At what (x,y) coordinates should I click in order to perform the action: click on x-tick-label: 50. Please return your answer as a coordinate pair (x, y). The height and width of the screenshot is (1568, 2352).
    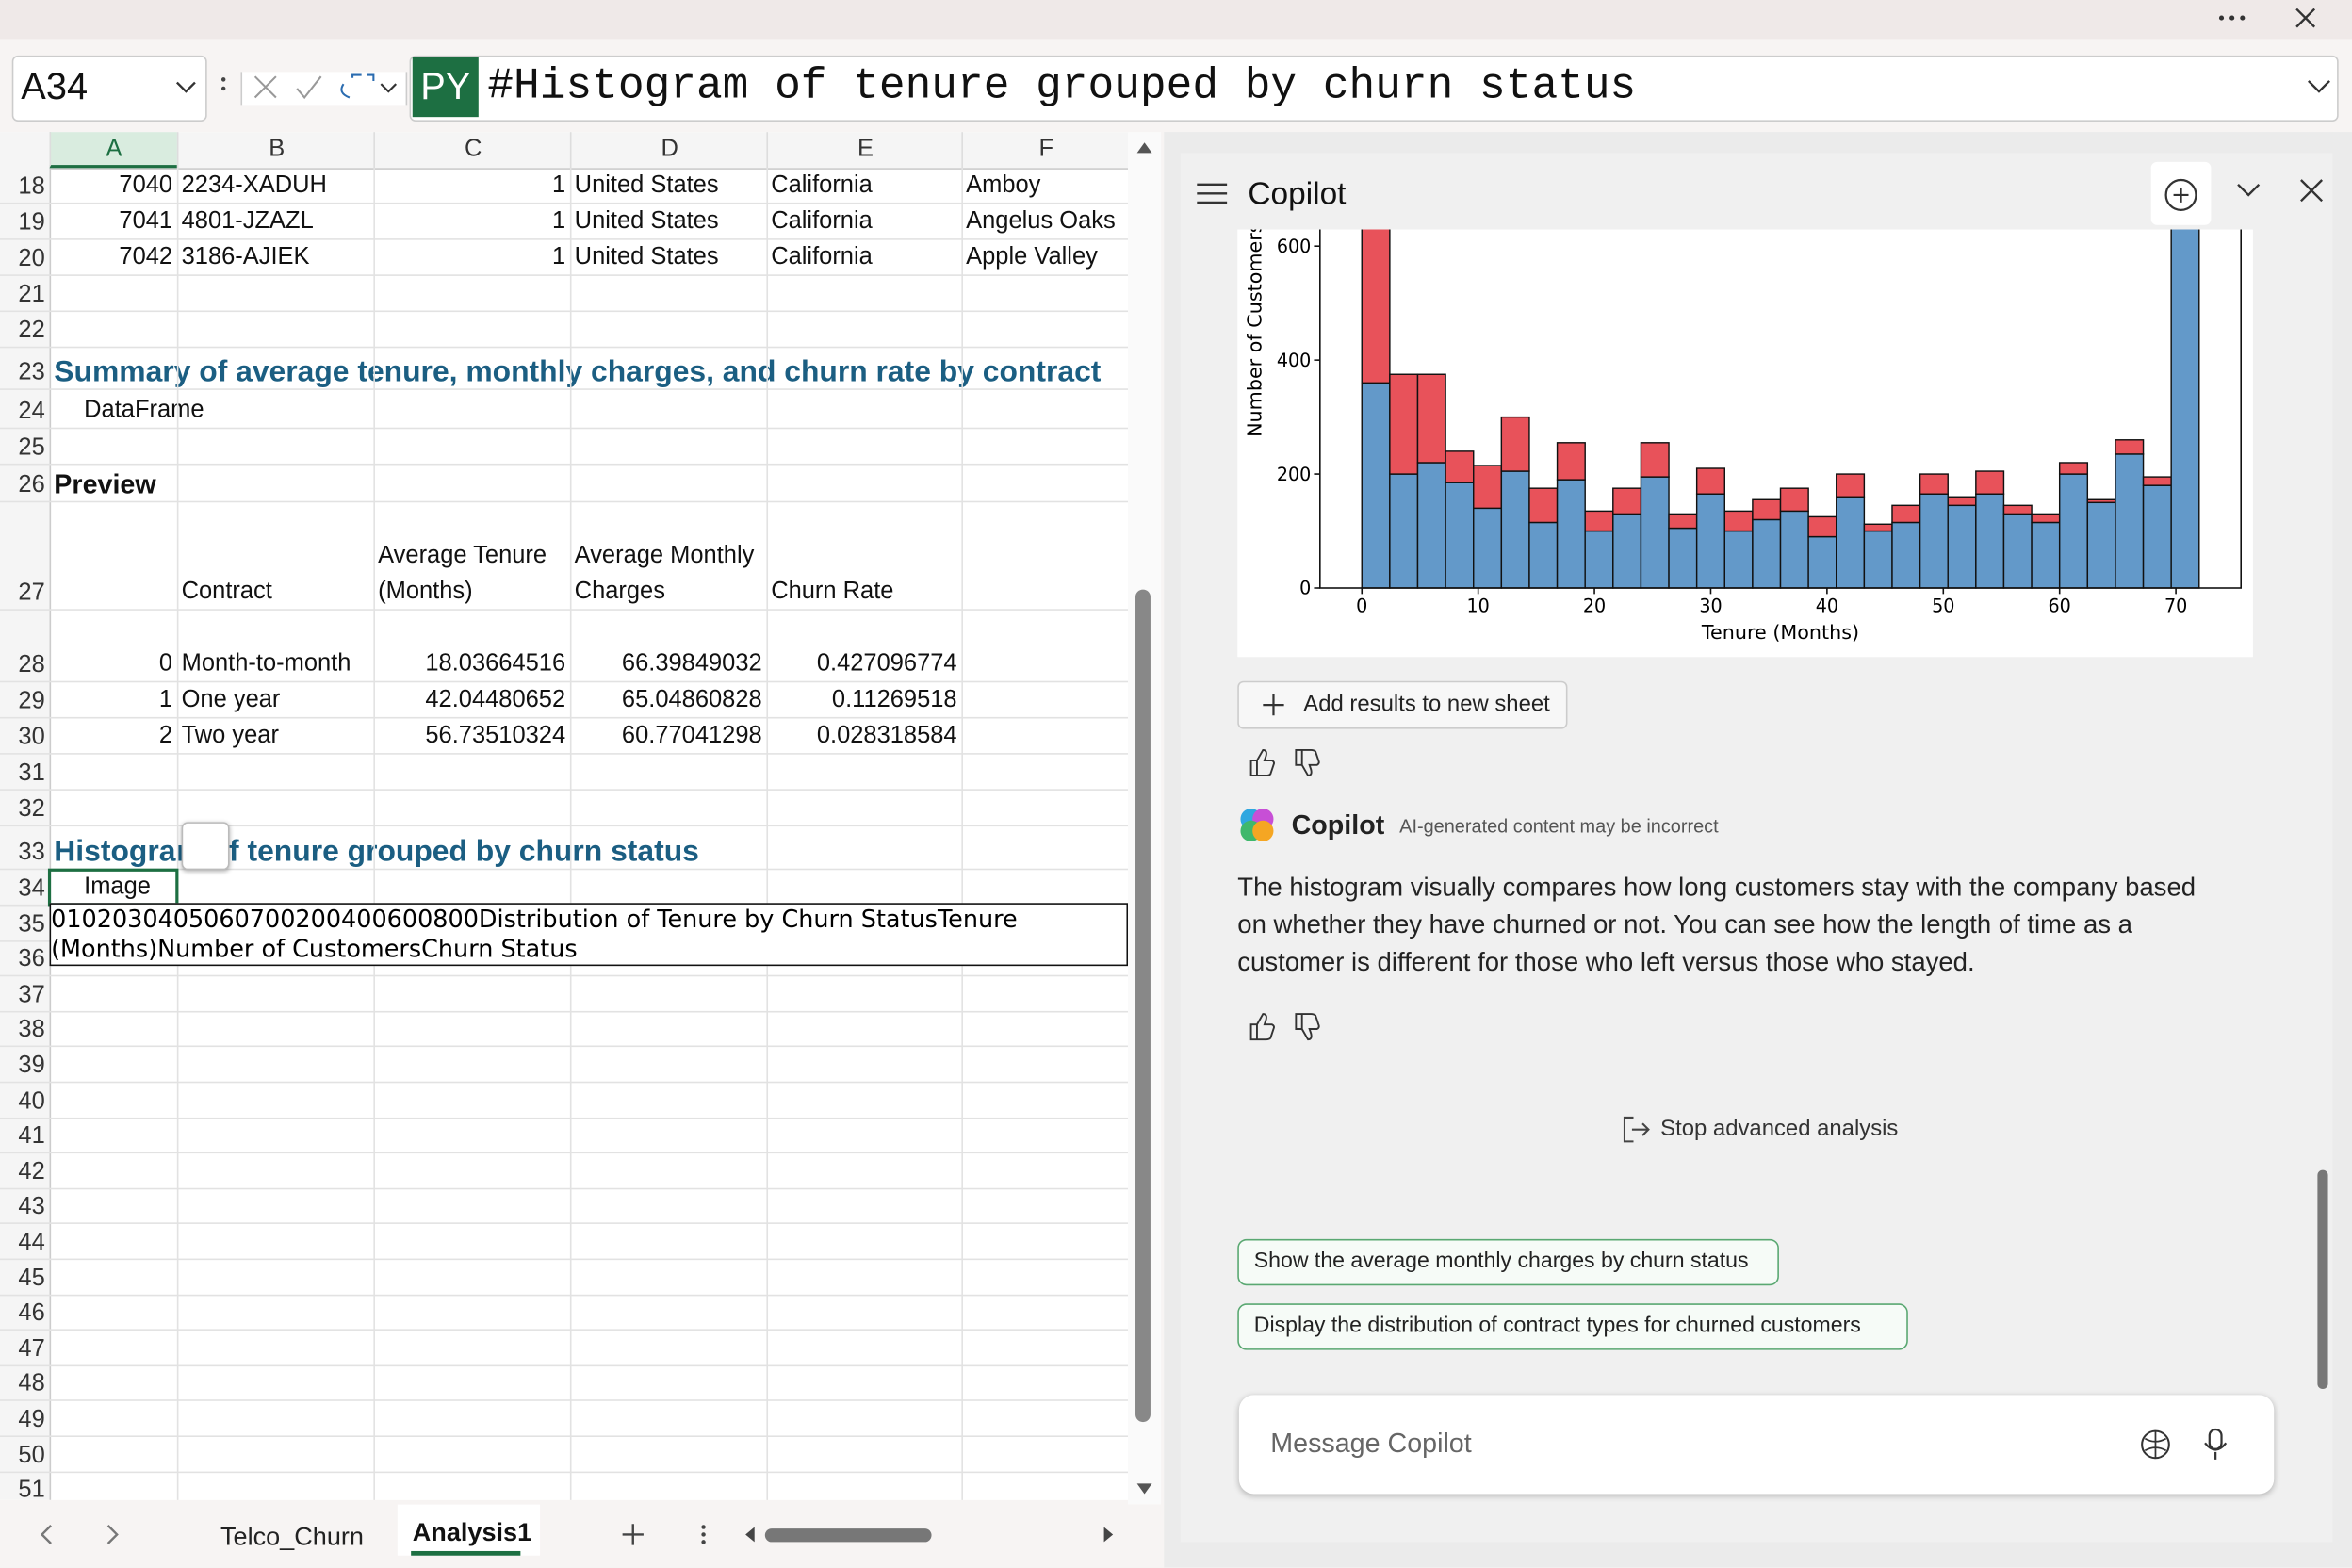
    Looking at the image, I should click on (1943, 606).